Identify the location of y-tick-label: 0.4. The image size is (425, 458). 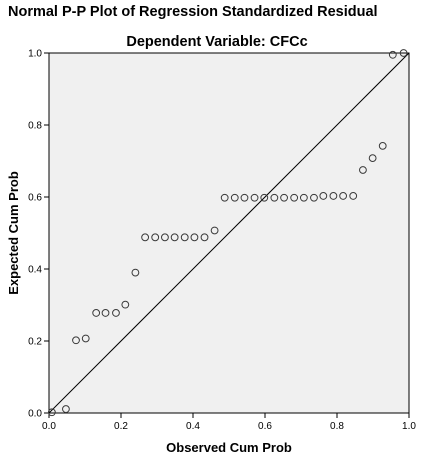
(35, 270).